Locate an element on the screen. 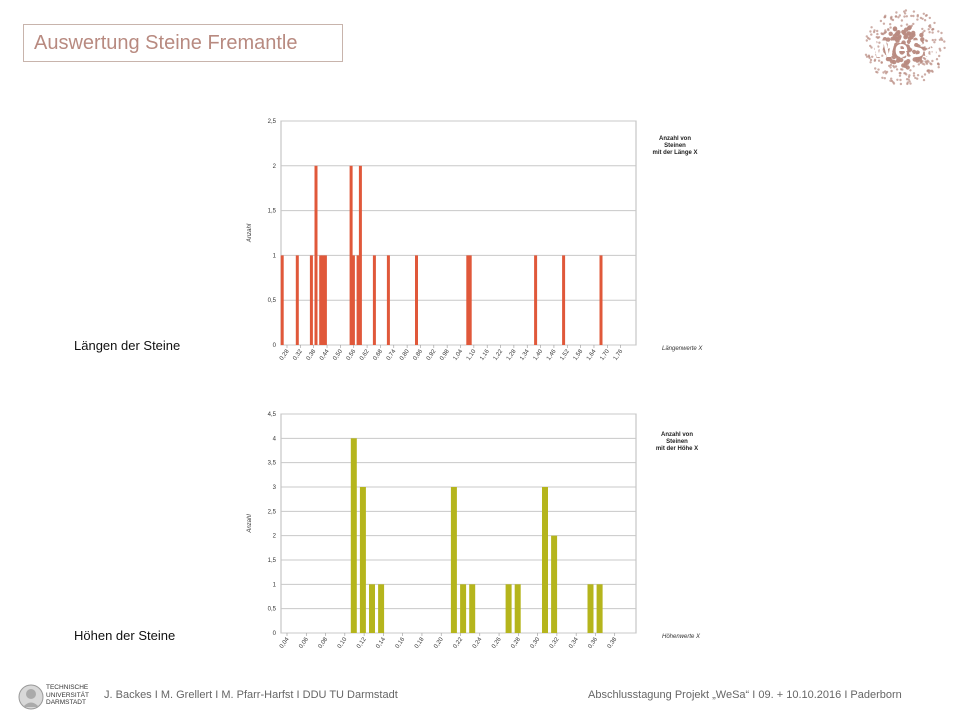 Image resolution: width=960 pixels, height=720 pixels. wesa-logo: WeSa is located at coordinates (905, 47).